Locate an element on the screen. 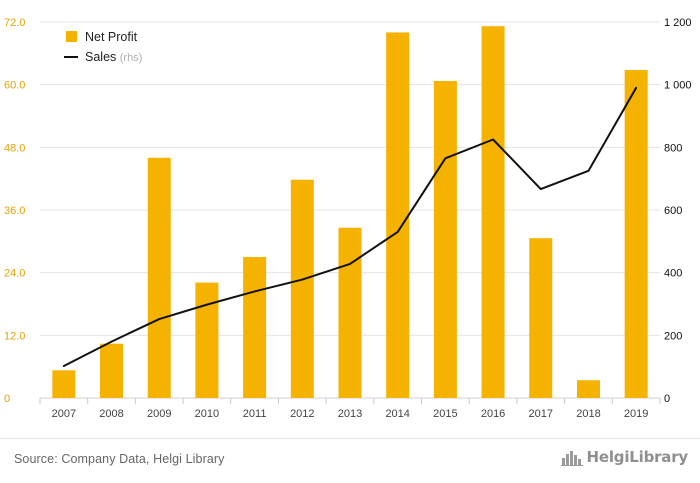 This screenshot has width=700, height=483. legend-net-profit-label: Net Profit is located at coordinates (111, 37).